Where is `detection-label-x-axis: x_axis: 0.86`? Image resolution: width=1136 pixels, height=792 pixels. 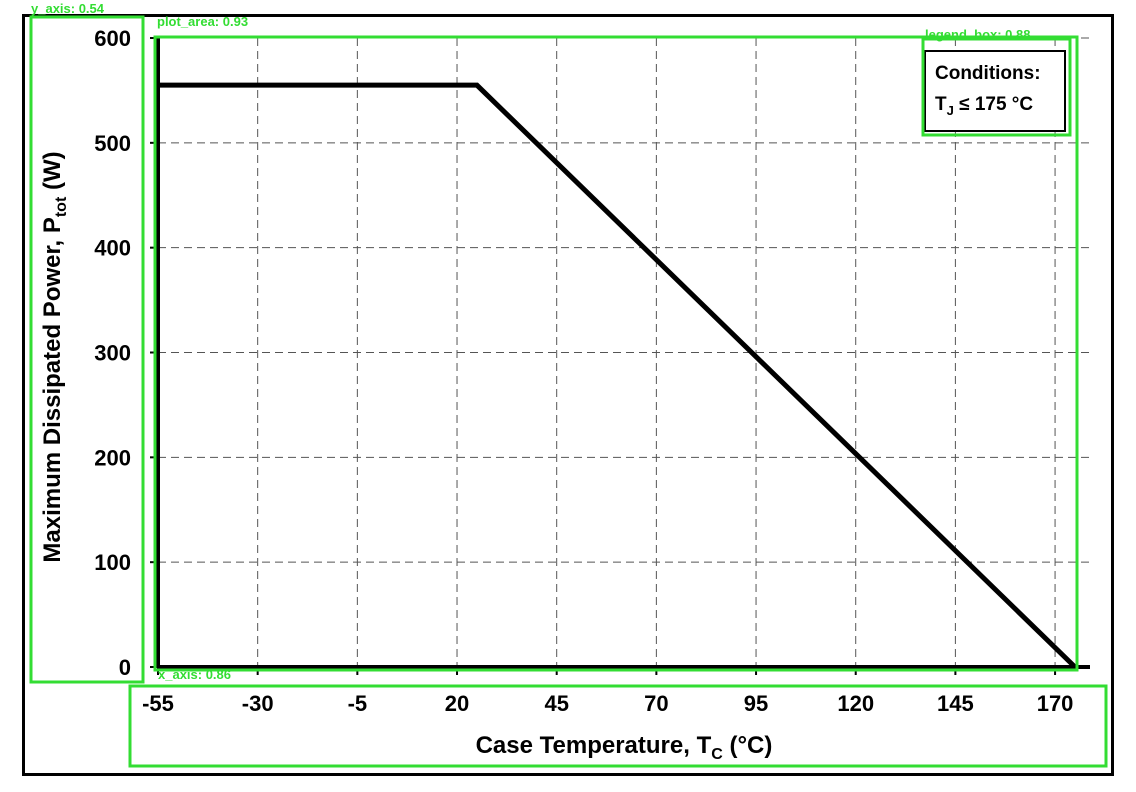 detection-label-x-axis: x_axis: 0.86 is located at coordinates (194, 674).